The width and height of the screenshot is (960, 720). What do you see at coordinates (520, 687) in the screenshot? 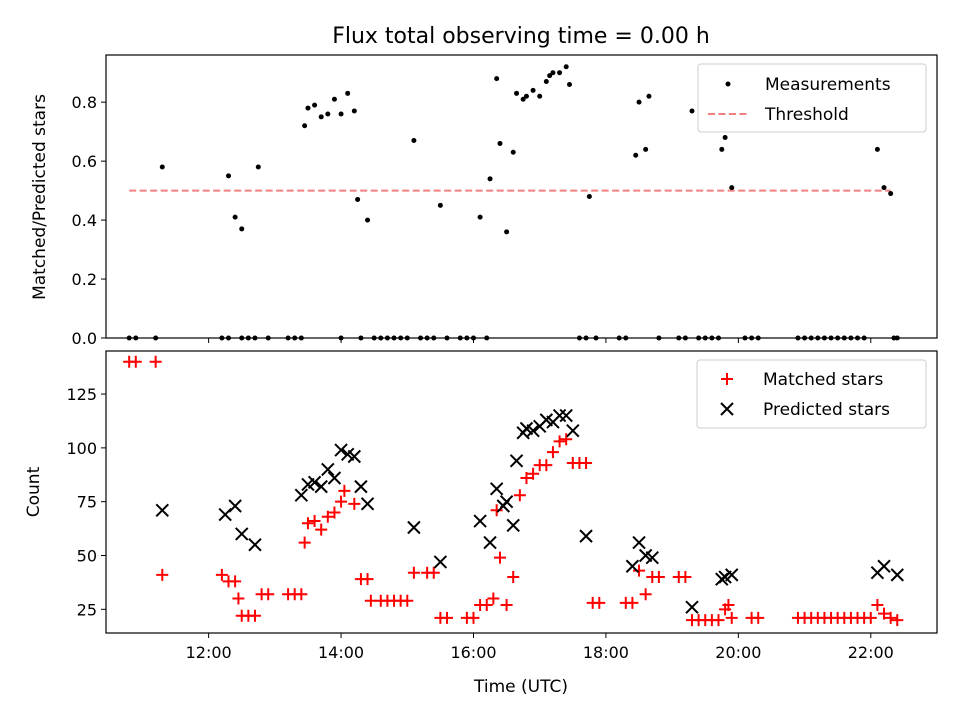
I see `x-axis-label: Time (UTC)` at bounding box center [520, 687].